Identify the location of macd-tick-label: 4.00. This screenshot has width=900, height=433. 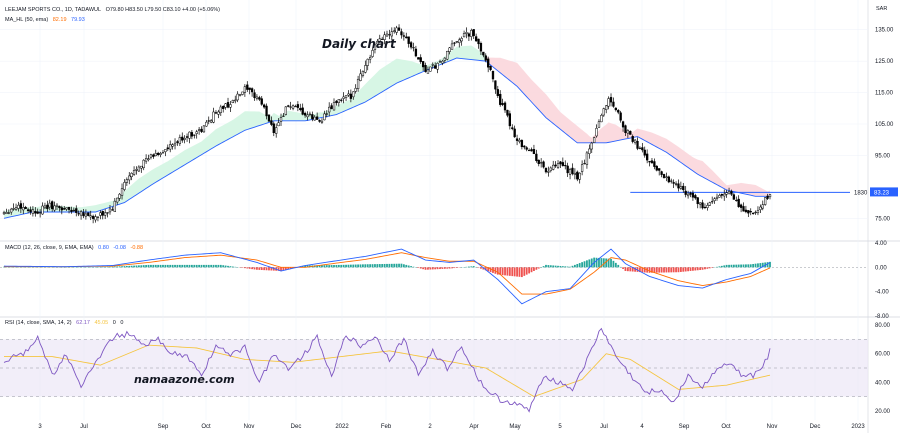
(881, 244).